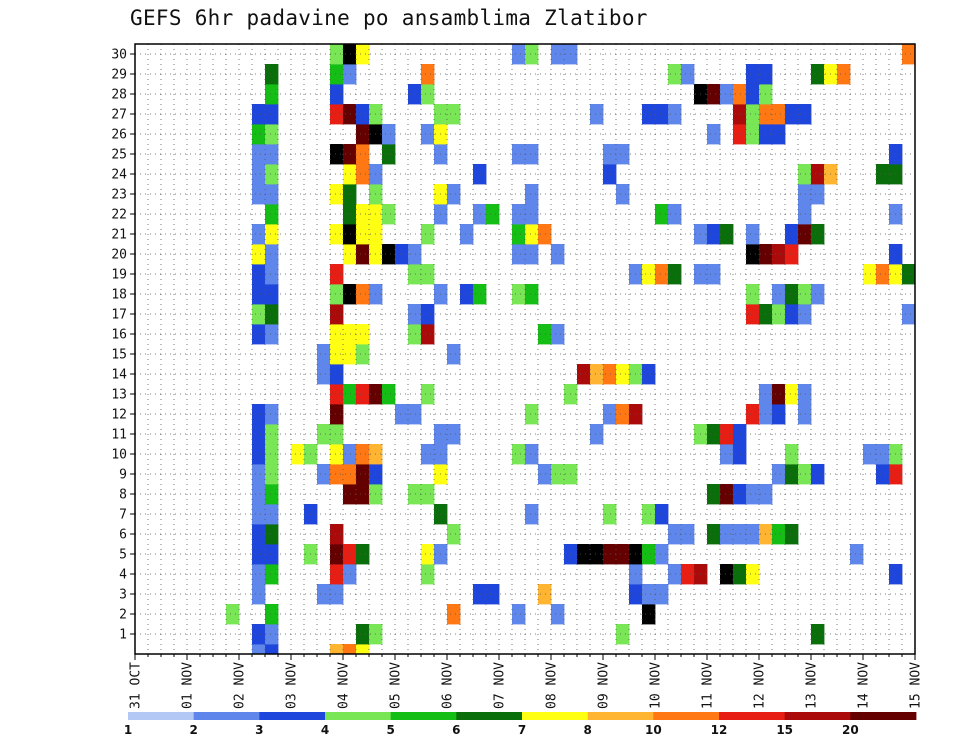 The width and height of the screenshot is (960, 742). Describe the element at coordinates (119, 395) in the screenshot. I see `y-tick-label: 13` at that location.